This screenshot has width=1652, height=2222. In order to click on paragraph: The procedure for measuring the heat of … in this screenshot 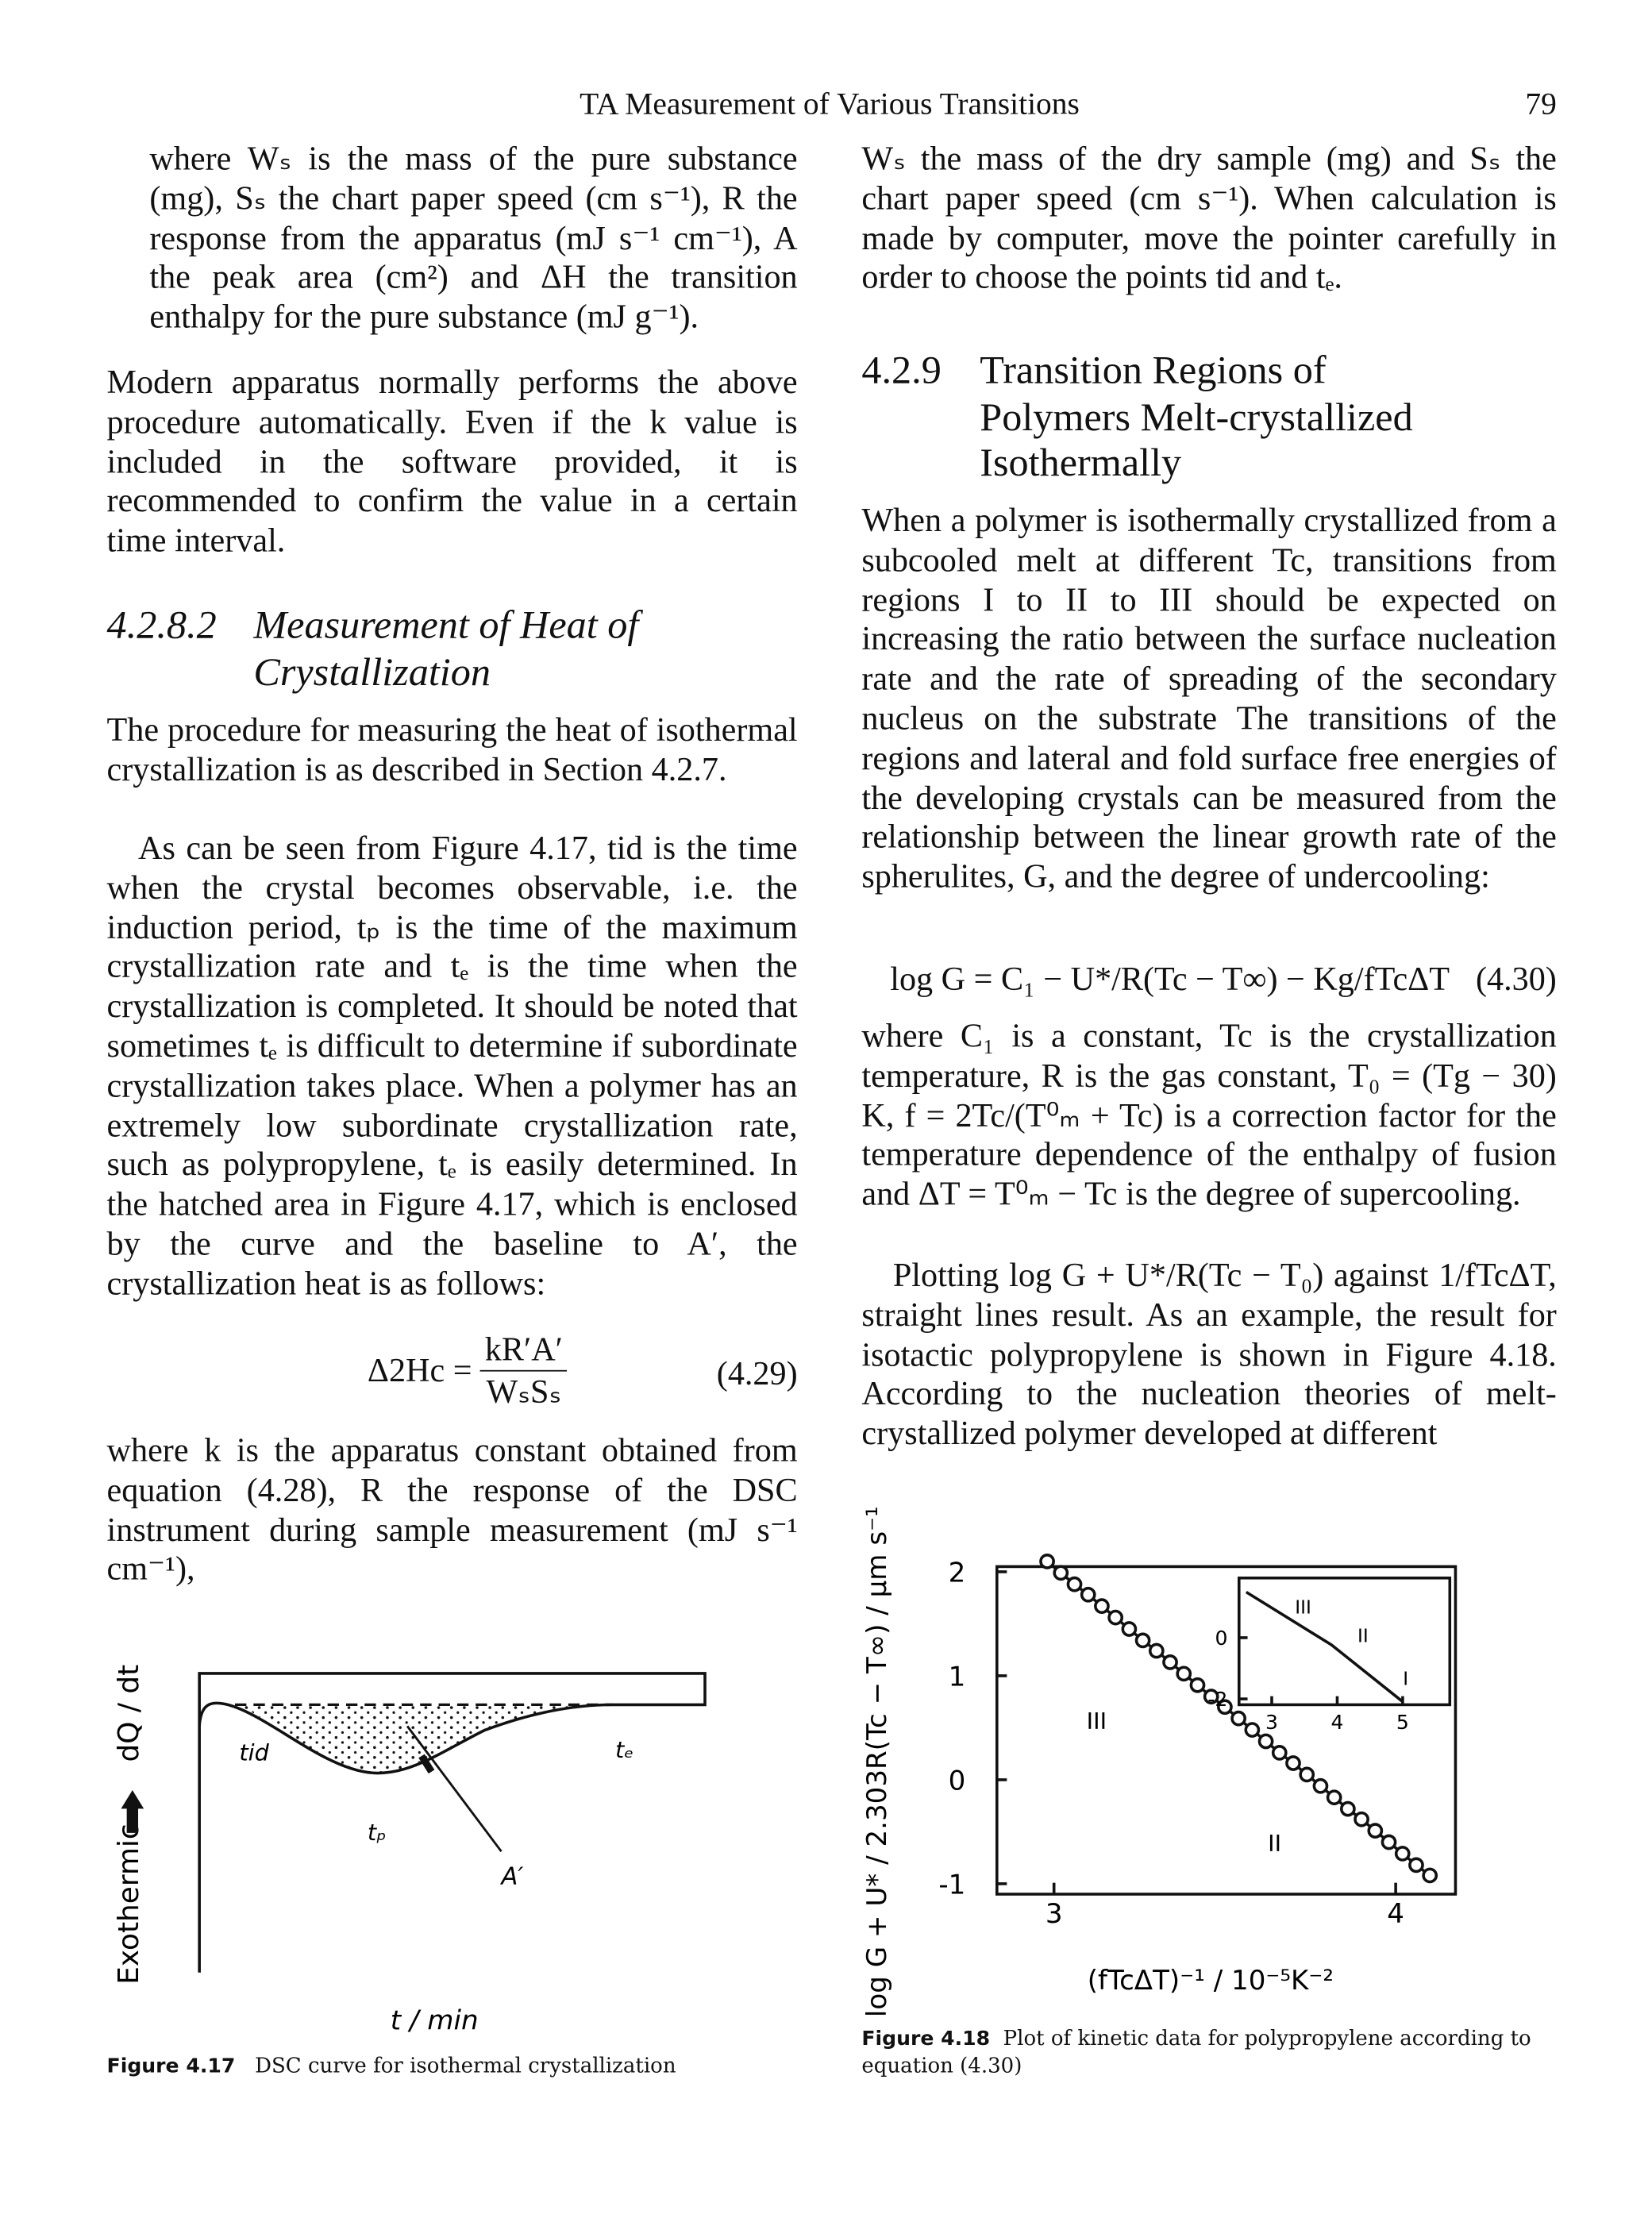, I will do `click(452, 750)`.